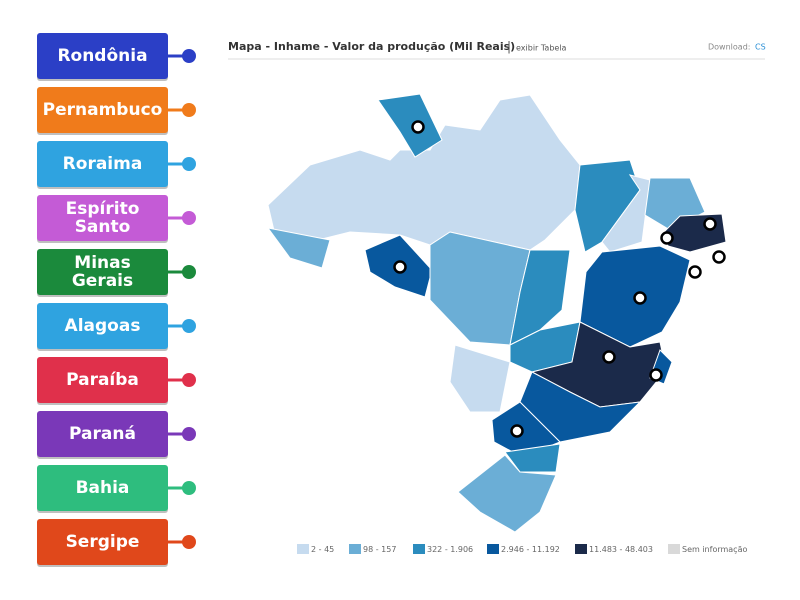  Describe the element at coordinates (102, 542) in the screenshot. I see `label-button: Sergipe` at that location.